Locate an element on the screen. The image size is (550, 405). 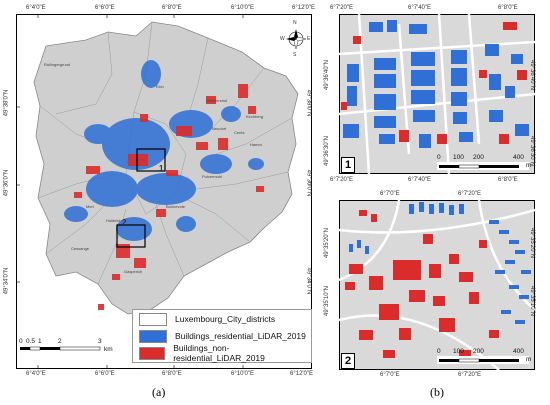
inset-2-scale-label: 100 is located at coordinates (458, 351).